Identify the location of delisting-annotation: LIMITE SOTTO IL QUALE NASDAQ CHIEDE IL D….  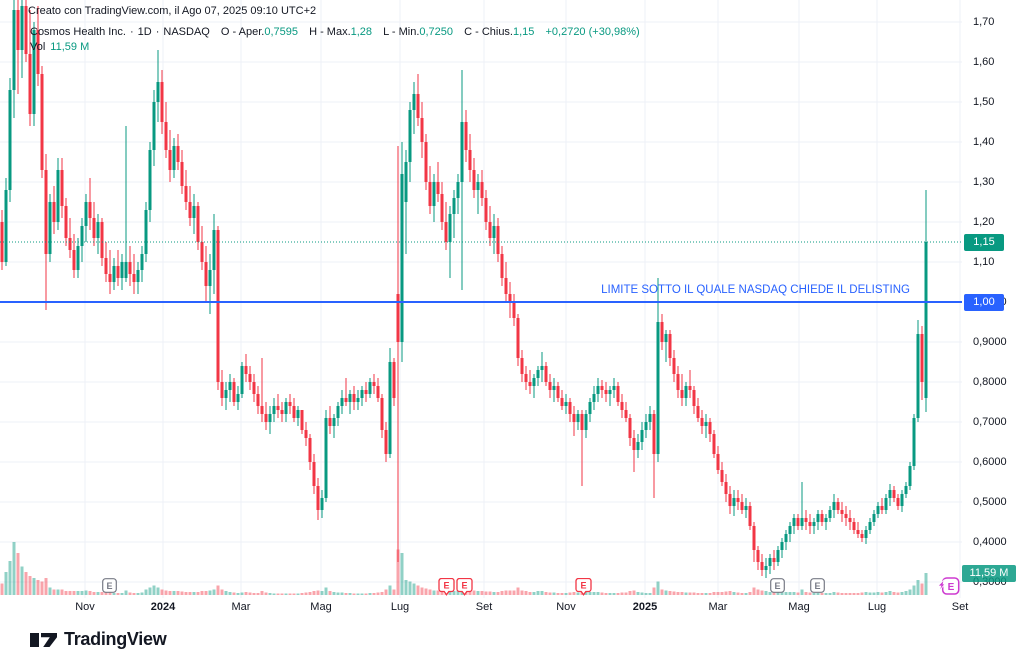
(755, 290).